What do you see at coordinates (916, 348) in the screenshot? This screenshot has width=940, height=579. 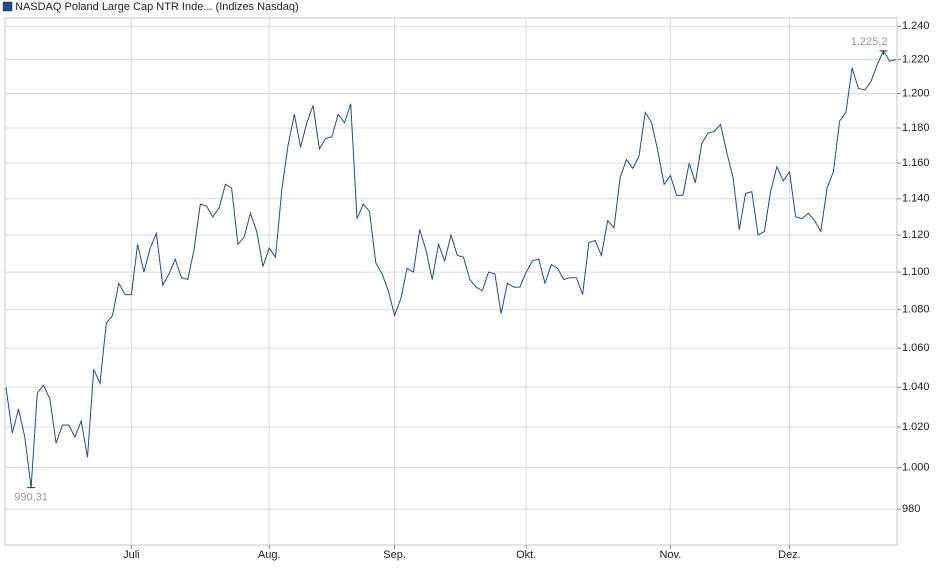 I see `y-tick-label: 1.060` at bounding box center [916, 348].